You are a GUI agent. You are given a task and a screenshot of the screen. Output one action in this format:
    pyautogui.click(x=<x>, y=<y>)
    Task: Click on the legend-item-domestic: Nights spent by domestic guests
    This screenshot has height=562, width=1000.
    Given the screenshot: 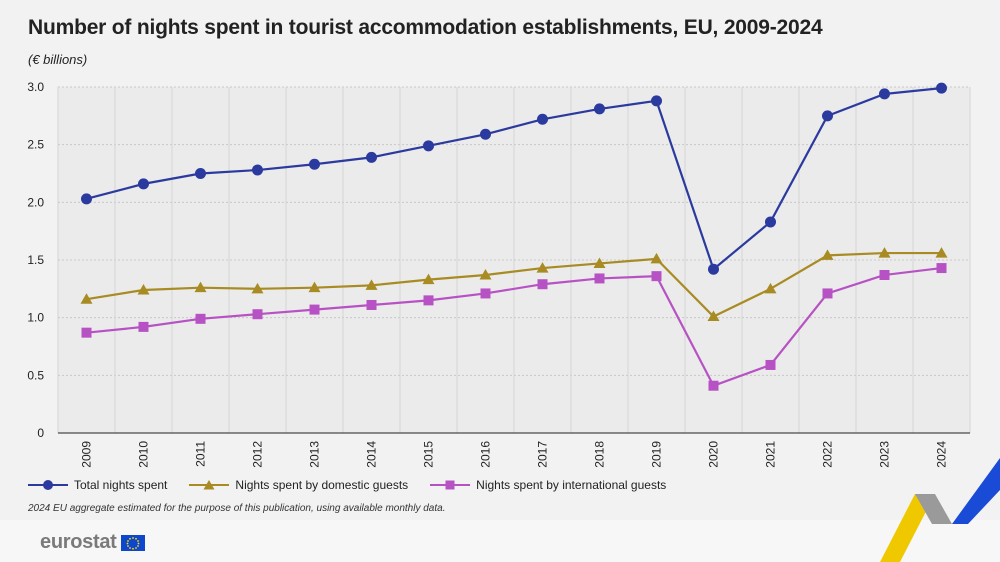 What is the action you would take?
    pyautogui.click(x=298, y=485)
    